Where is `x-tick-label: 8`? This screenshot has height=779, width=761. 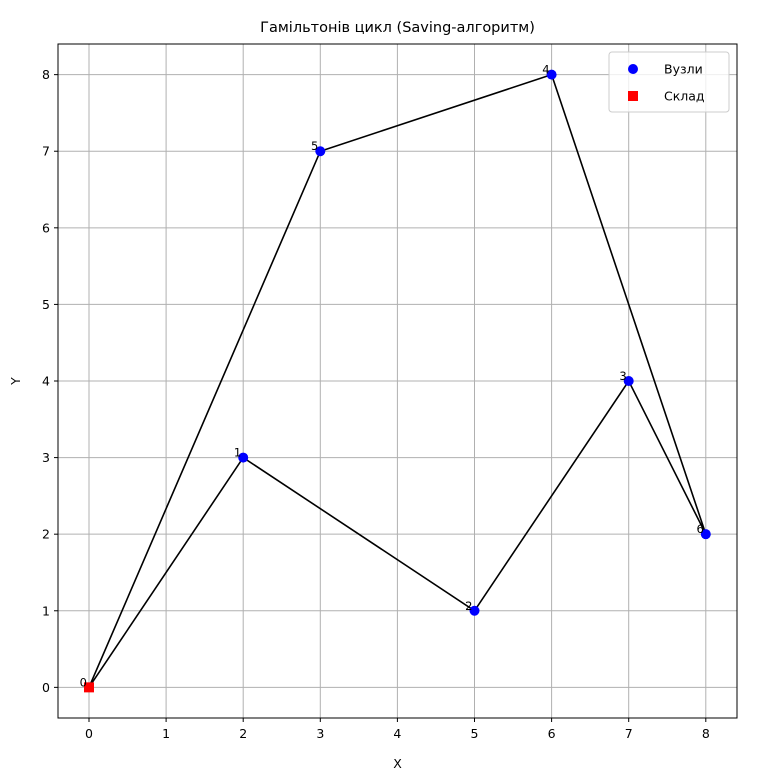
x-tick-label: 8 is located at coordinates (706, 733).